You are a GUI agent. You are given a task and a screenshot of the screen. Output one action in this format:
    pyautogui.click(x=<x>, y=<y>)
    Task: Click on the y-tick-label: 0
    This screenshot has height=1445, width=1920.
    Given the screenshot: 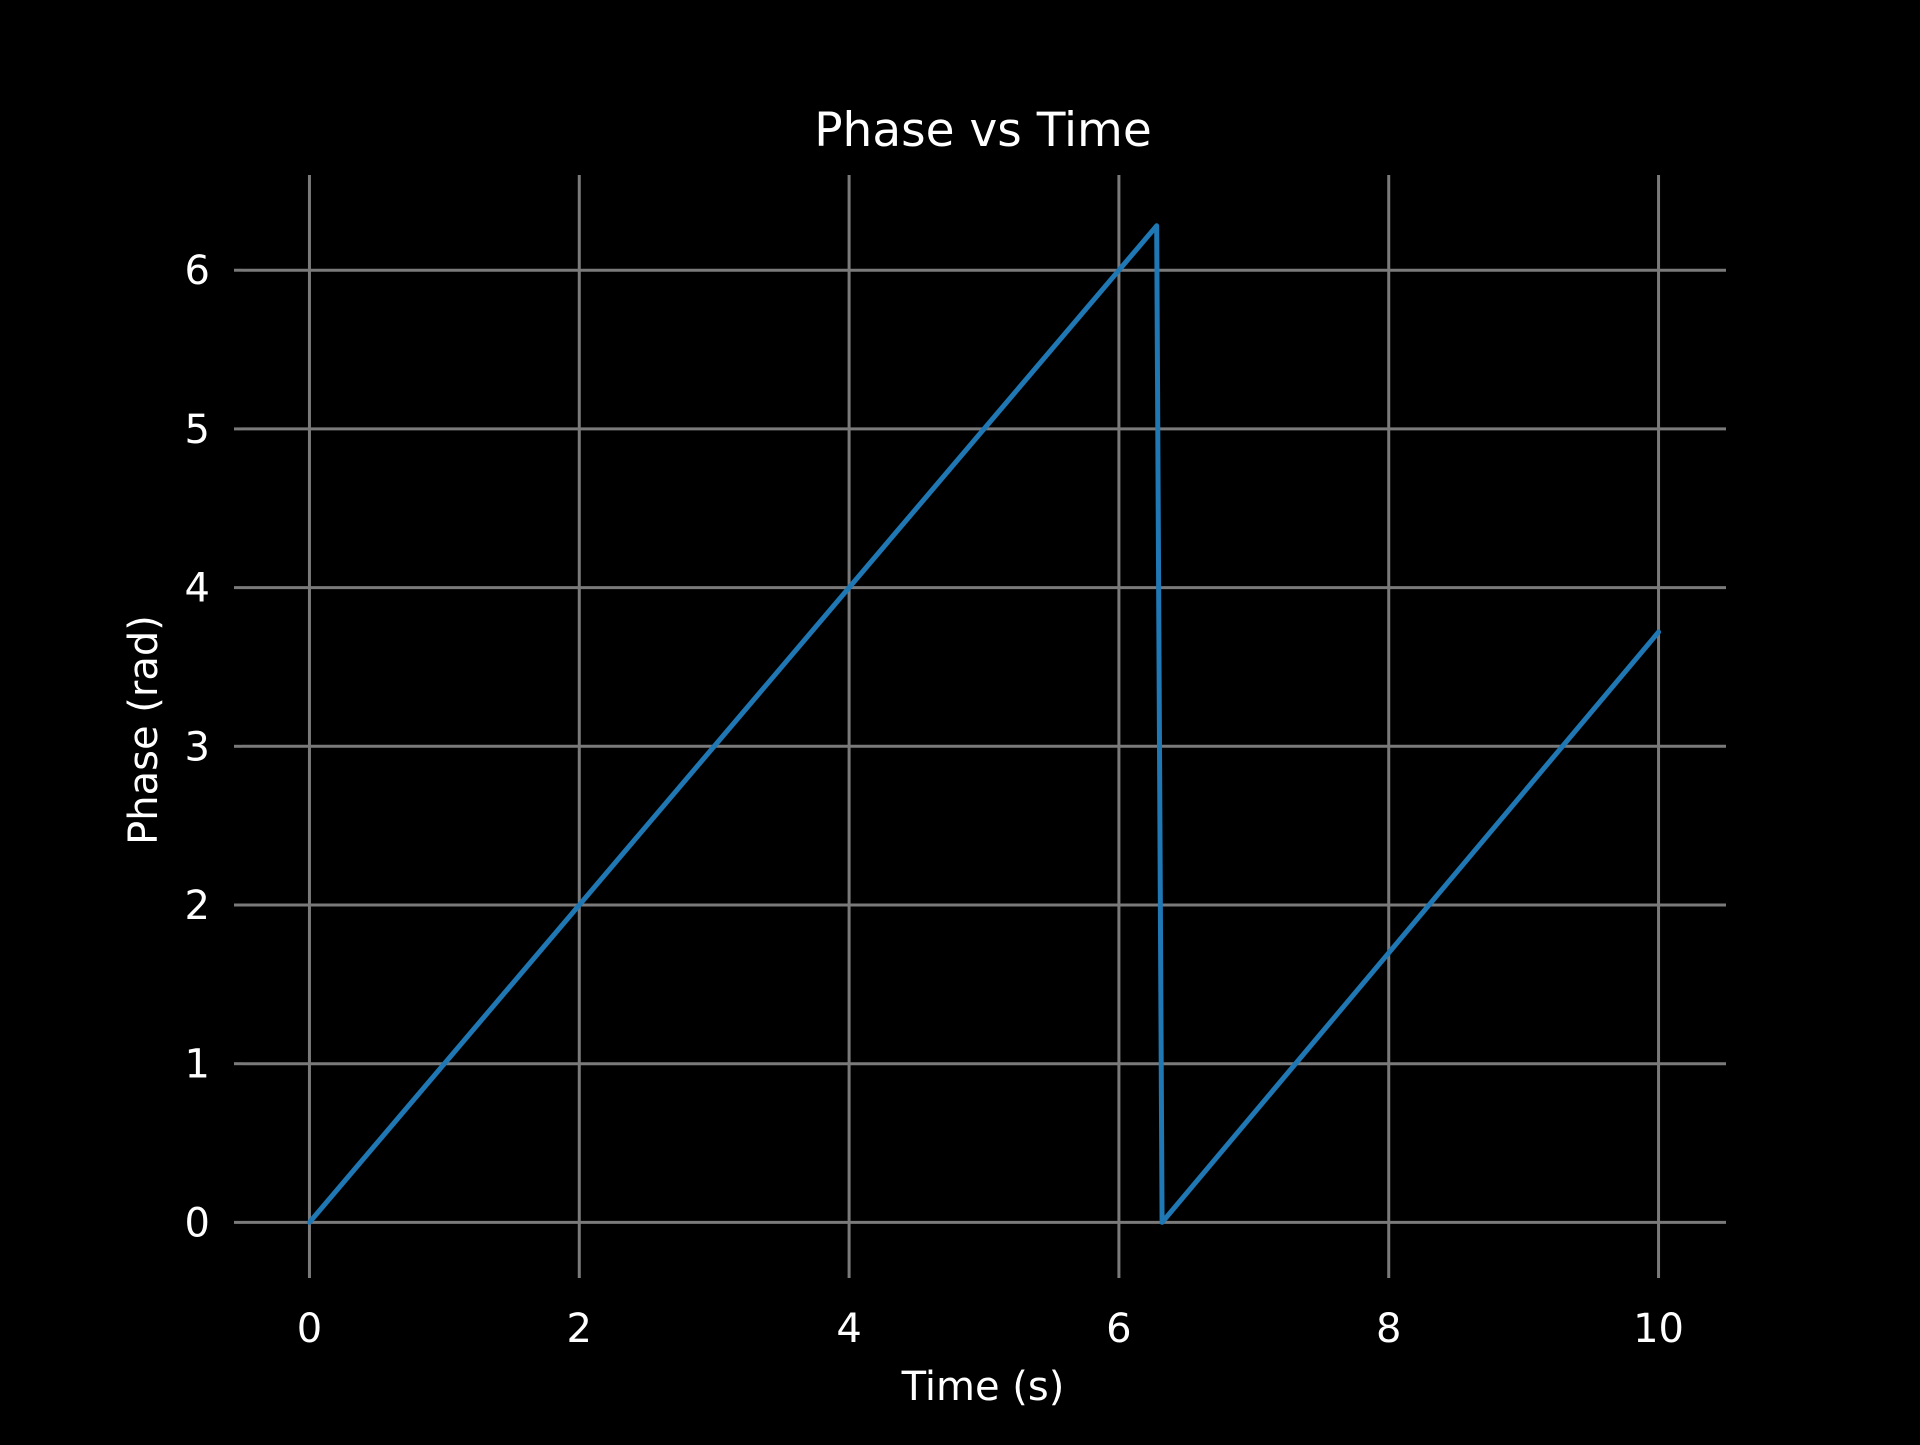 What is the action you would take?
    pyautogui.click(x=197, y=1223)
    